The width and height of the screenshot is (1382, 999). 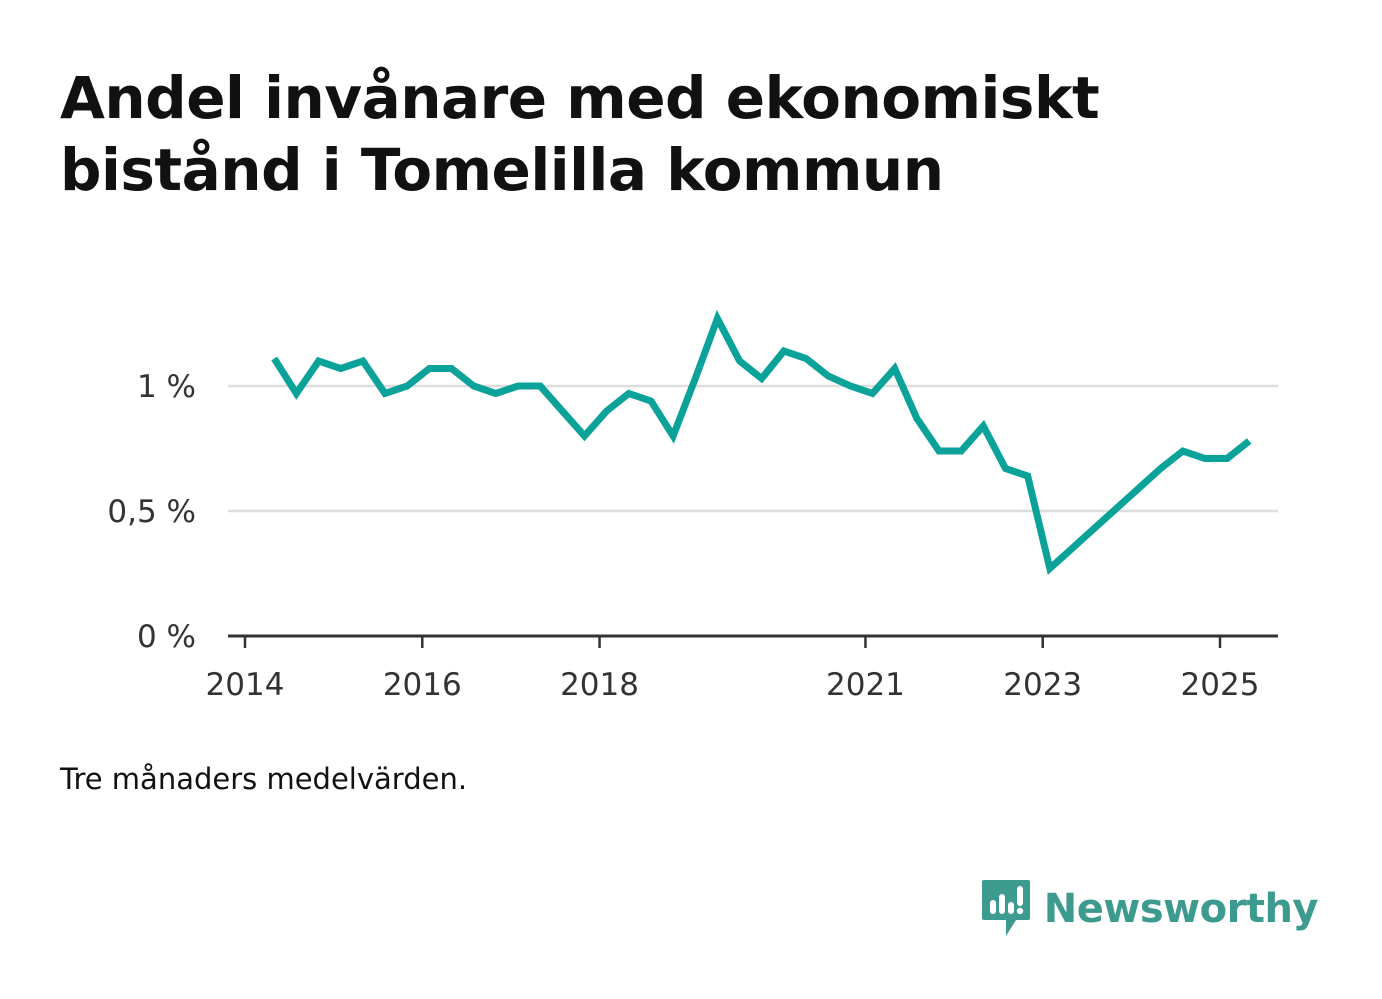 What do you see at coordinates (166, 637) in the screenshot?
I see `y-tick-label: 0 %` at bounding box center [166, 637].